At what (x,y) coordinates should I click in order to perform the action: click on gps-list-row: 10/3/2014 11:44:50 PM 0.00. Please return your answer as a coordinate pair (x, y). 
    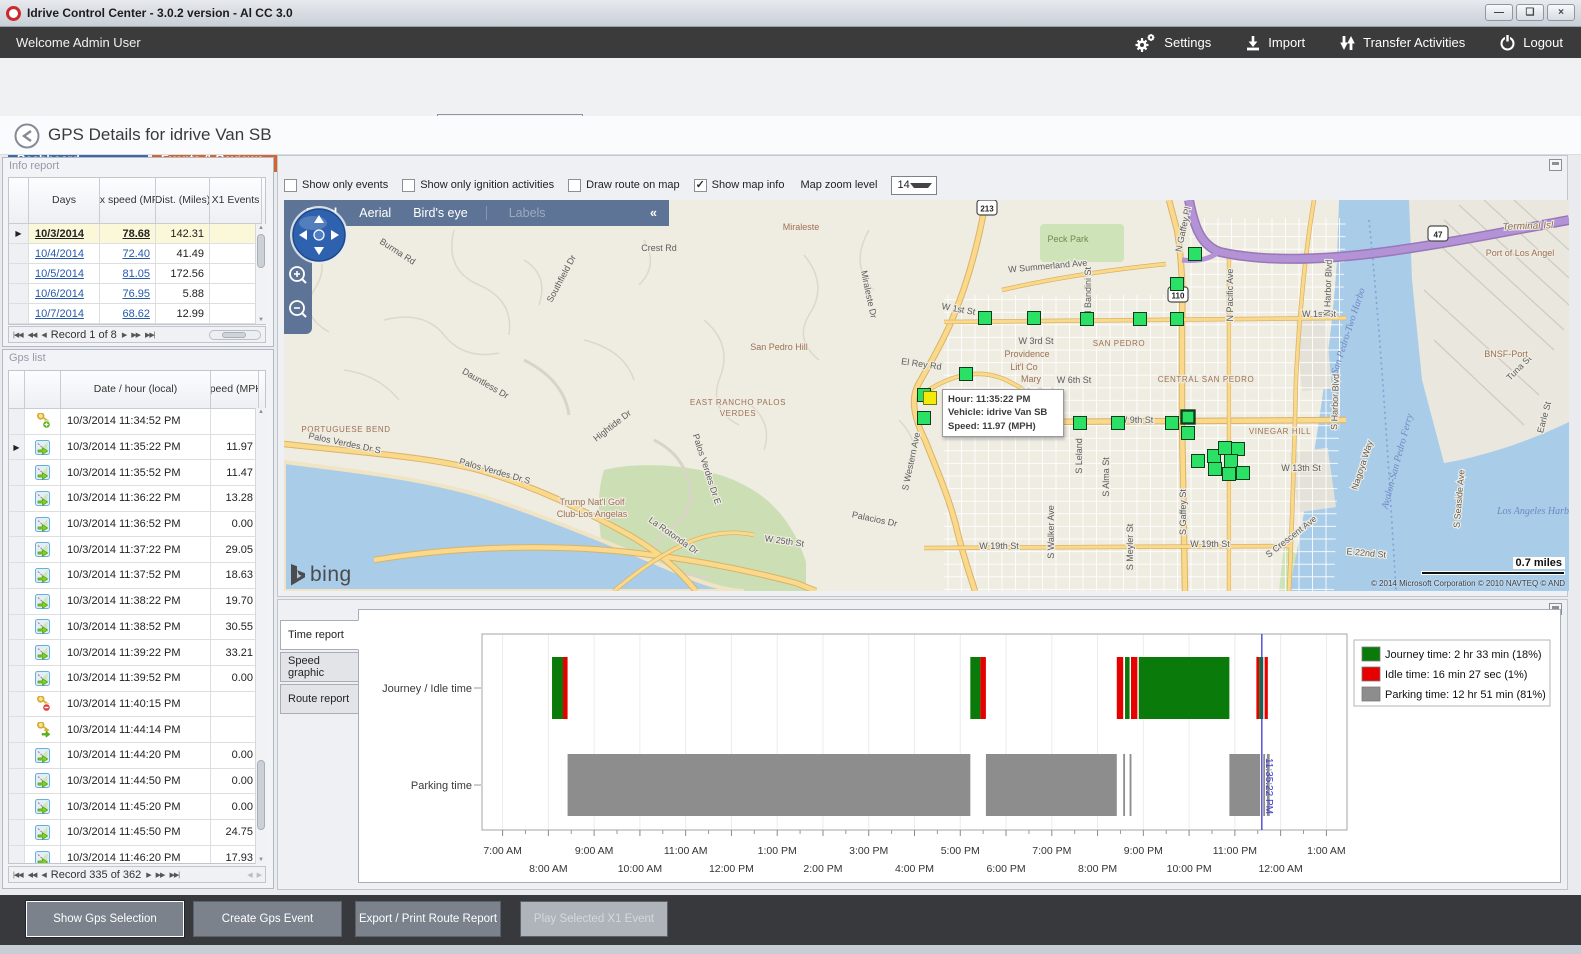
    Looking at the image, I should click on (137, 781).